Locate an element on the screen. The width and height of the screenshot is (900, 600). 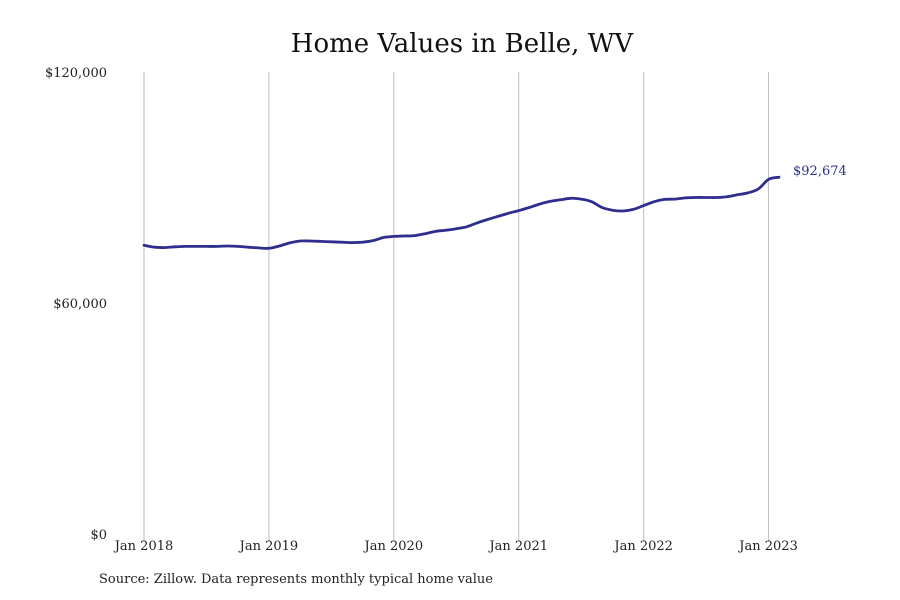
annotations: $92,674 is located at coordinates (820, 171).